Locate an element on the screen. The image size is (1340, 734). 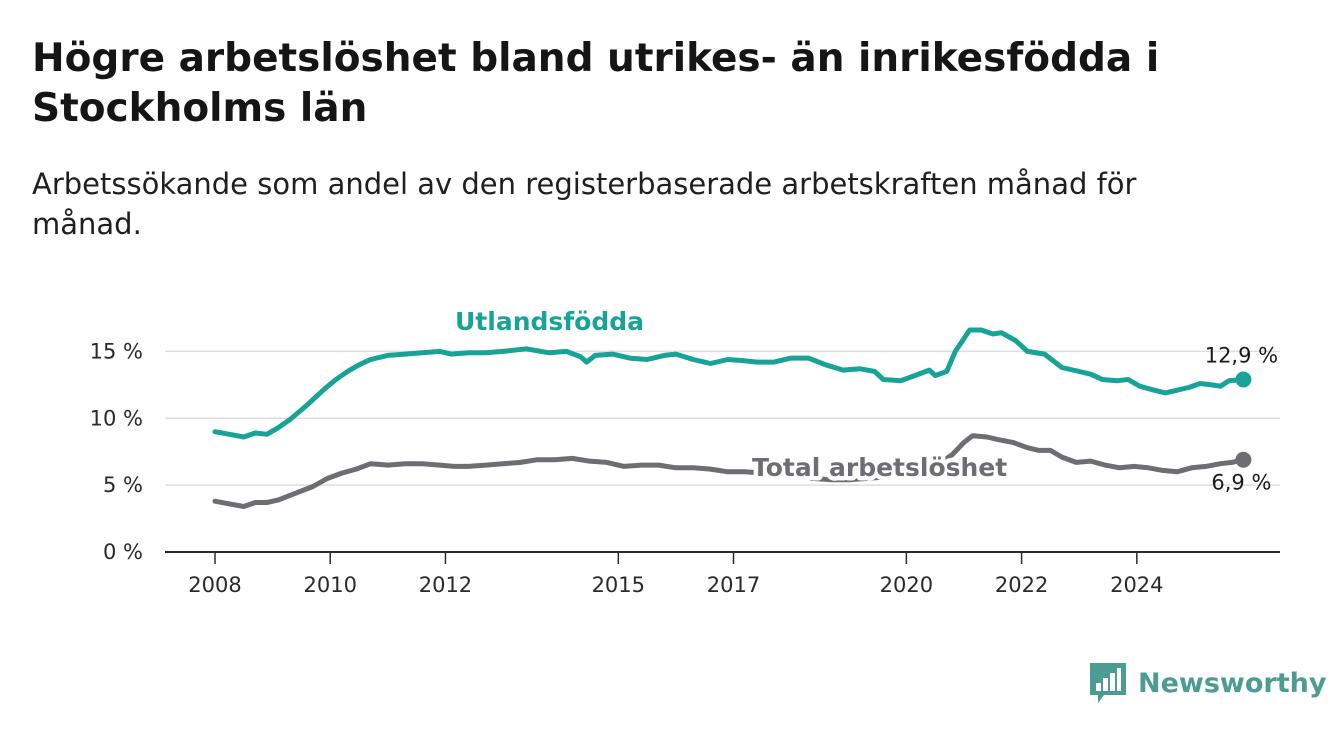
y-tick-label: 15 % is located at coordinates (116, 351).